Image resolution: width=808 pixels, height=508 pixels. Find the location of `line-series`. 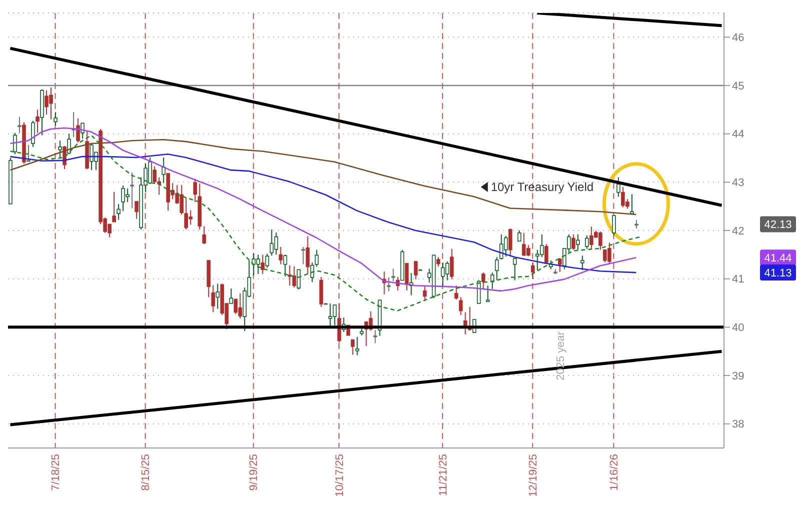

line-series is located at coordinates (323, 177).